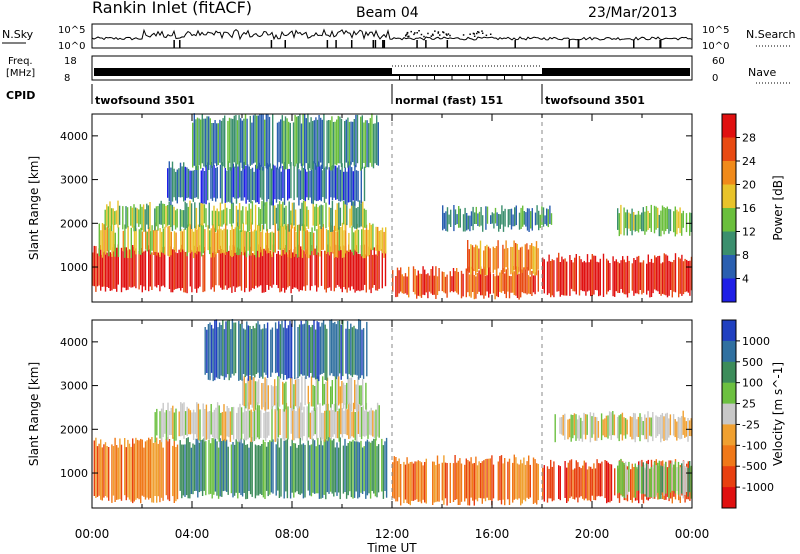 This screenshot has width=800, height=554. I want to click on cpid-label: CPID, so click(20, 95).